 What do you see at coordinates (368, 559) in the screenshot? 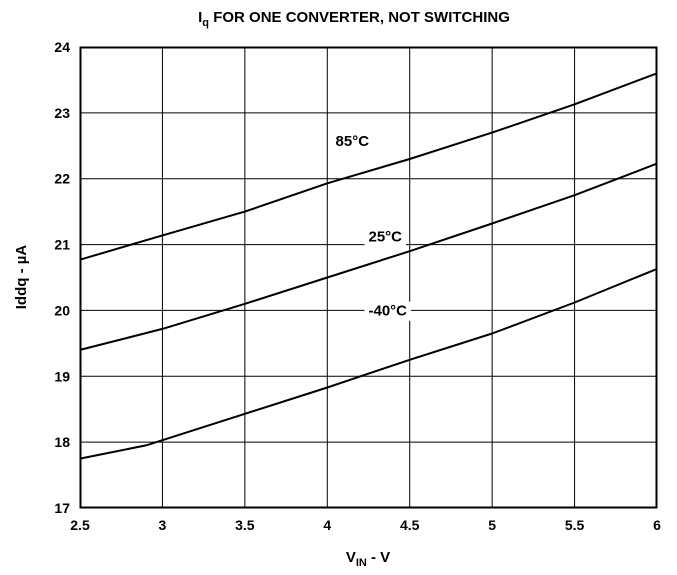
I see `x-axis-label: VIN - V` at bounding box center [368, 559].